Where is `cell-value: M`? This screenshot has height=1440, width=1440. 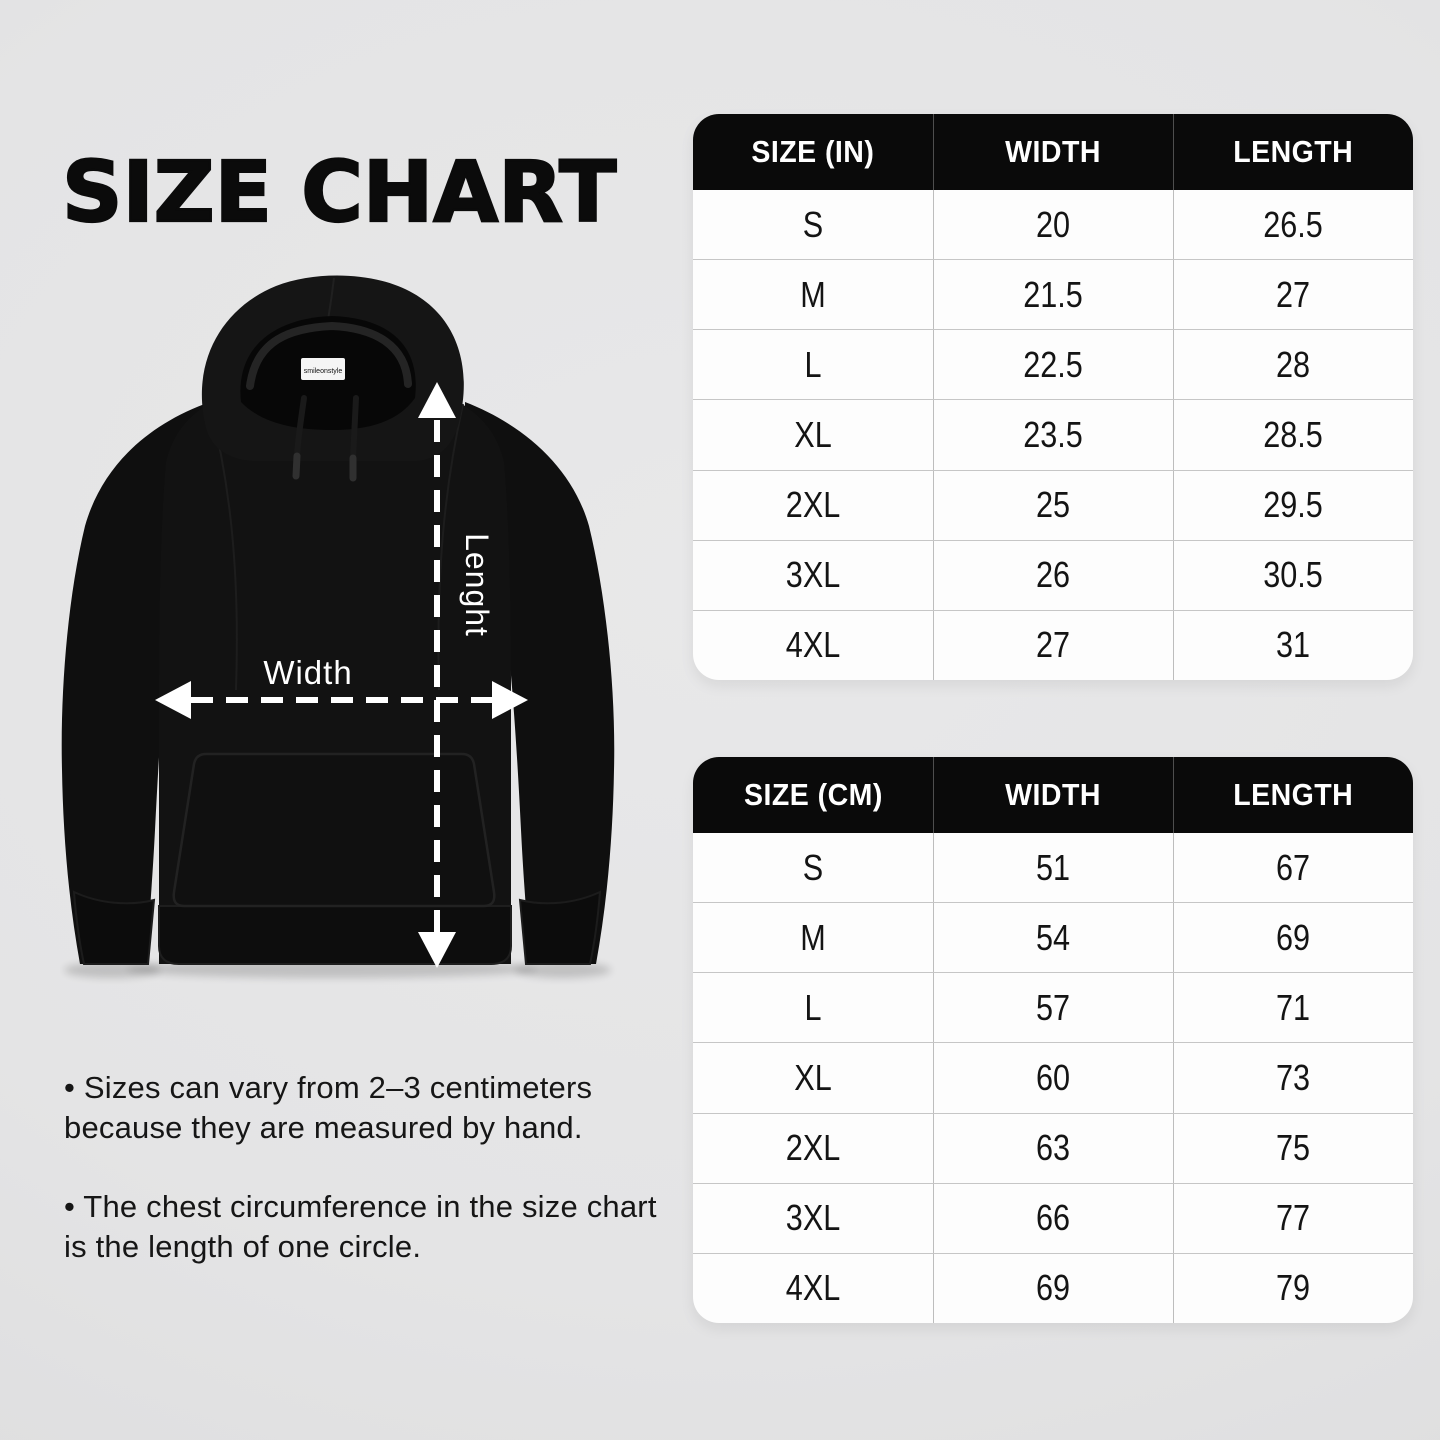 cell-value: M is located at coordinates (813, 294).